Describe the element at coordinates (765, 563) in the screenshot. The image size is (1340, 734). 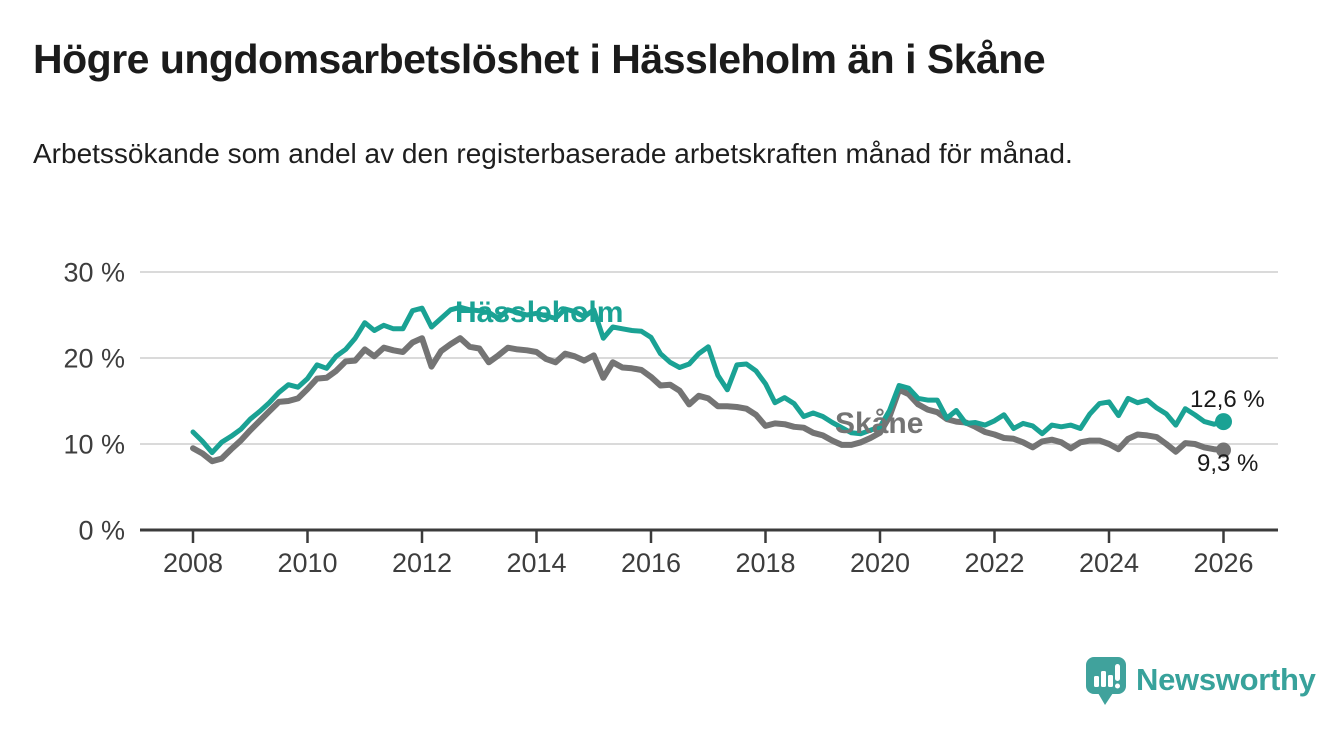
I see `x-tick-label-2018: 2018` at that location.